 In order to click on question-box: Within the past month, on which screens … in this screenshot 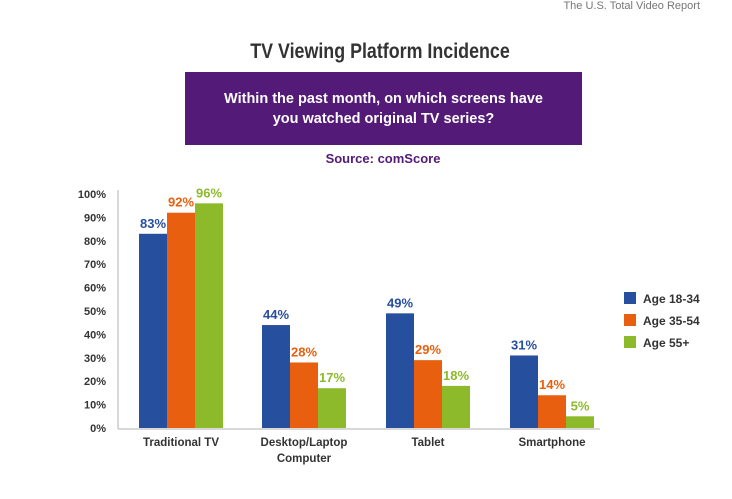, I will do `click(383, 108)`.